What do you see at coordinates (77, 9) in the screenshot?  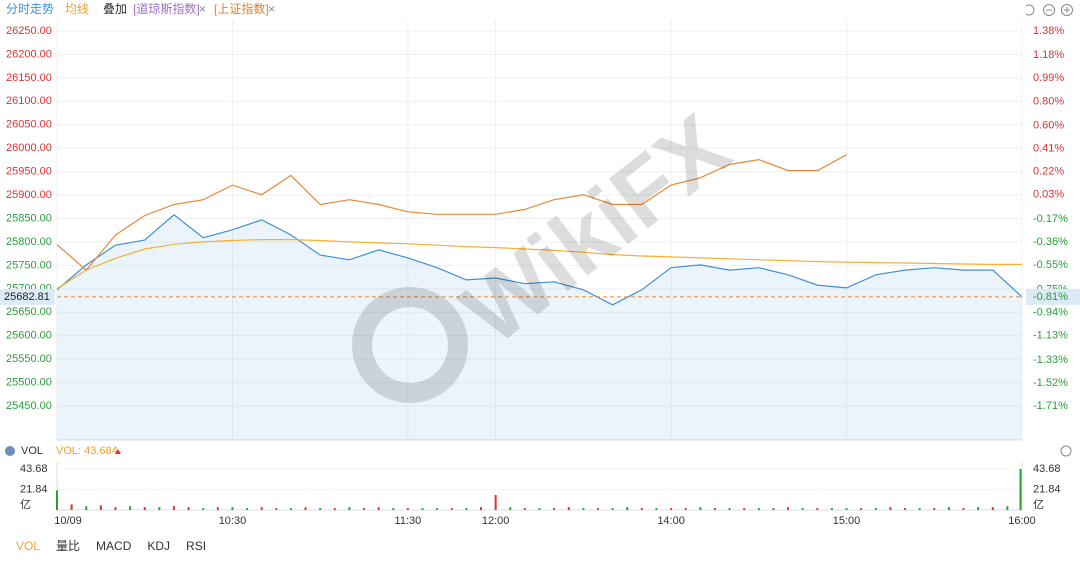 I see `tab-avg: 均线` at bounding box center [77, 9].